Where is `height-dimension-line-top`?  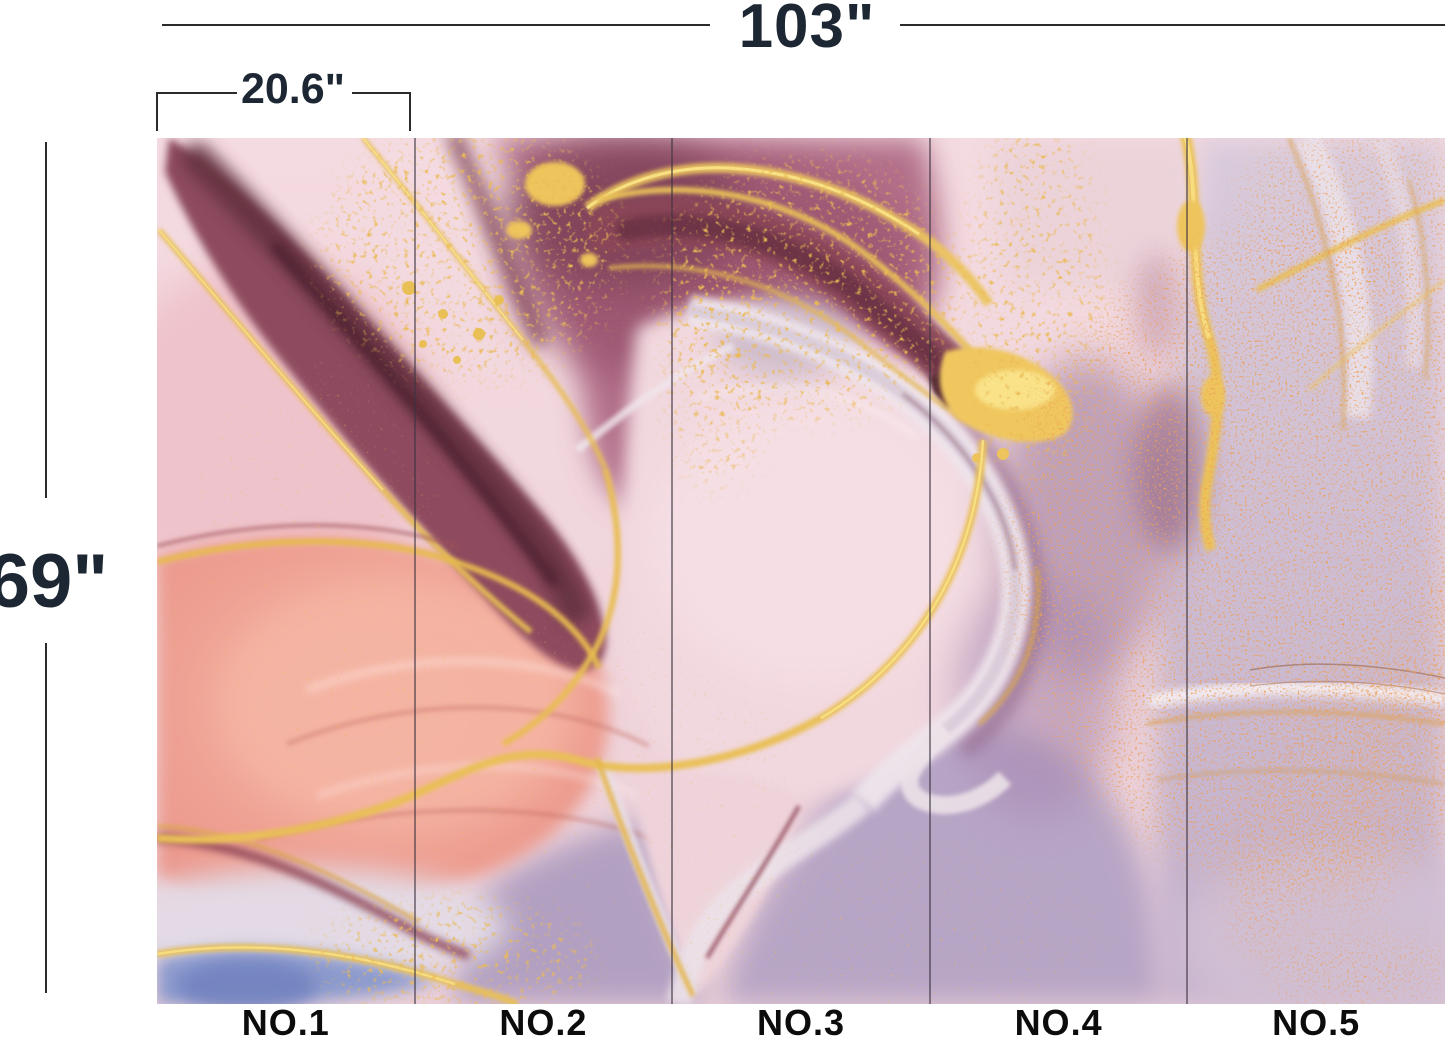
height-dimension-line-top is located at coordinates (46, 320).